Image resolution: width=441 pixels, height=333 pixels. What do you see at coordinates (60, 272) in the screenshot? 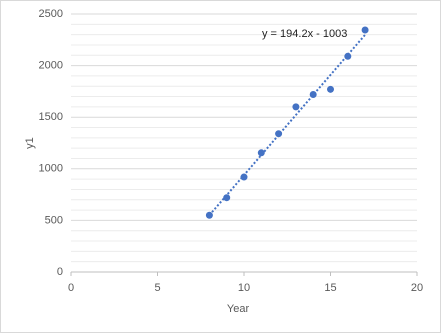
I see `y-tick-label: 0` at bounding box center [60, 272].